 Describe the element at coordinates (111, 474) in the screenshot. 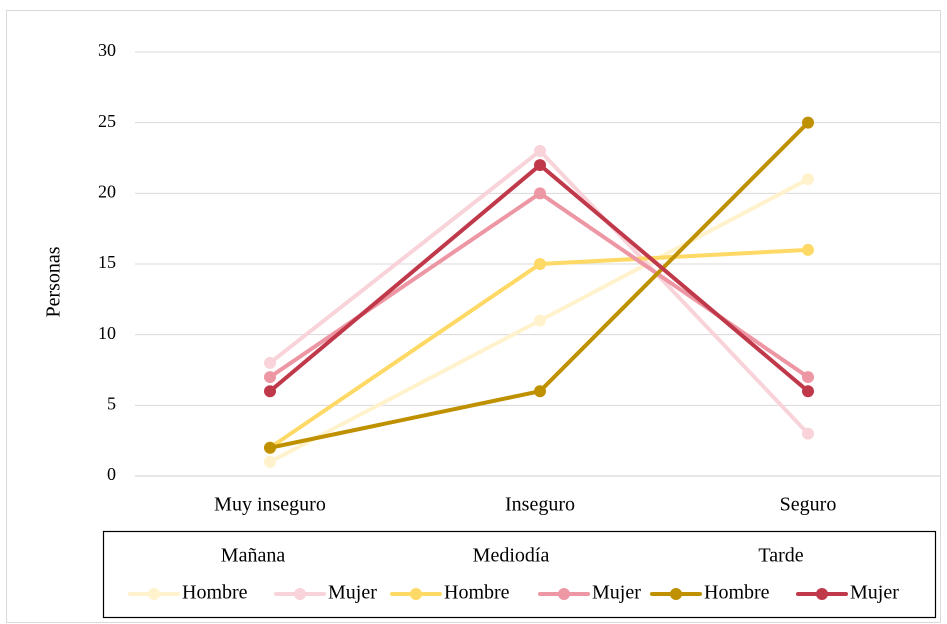

I see `y-tick-label: 0` at that location.